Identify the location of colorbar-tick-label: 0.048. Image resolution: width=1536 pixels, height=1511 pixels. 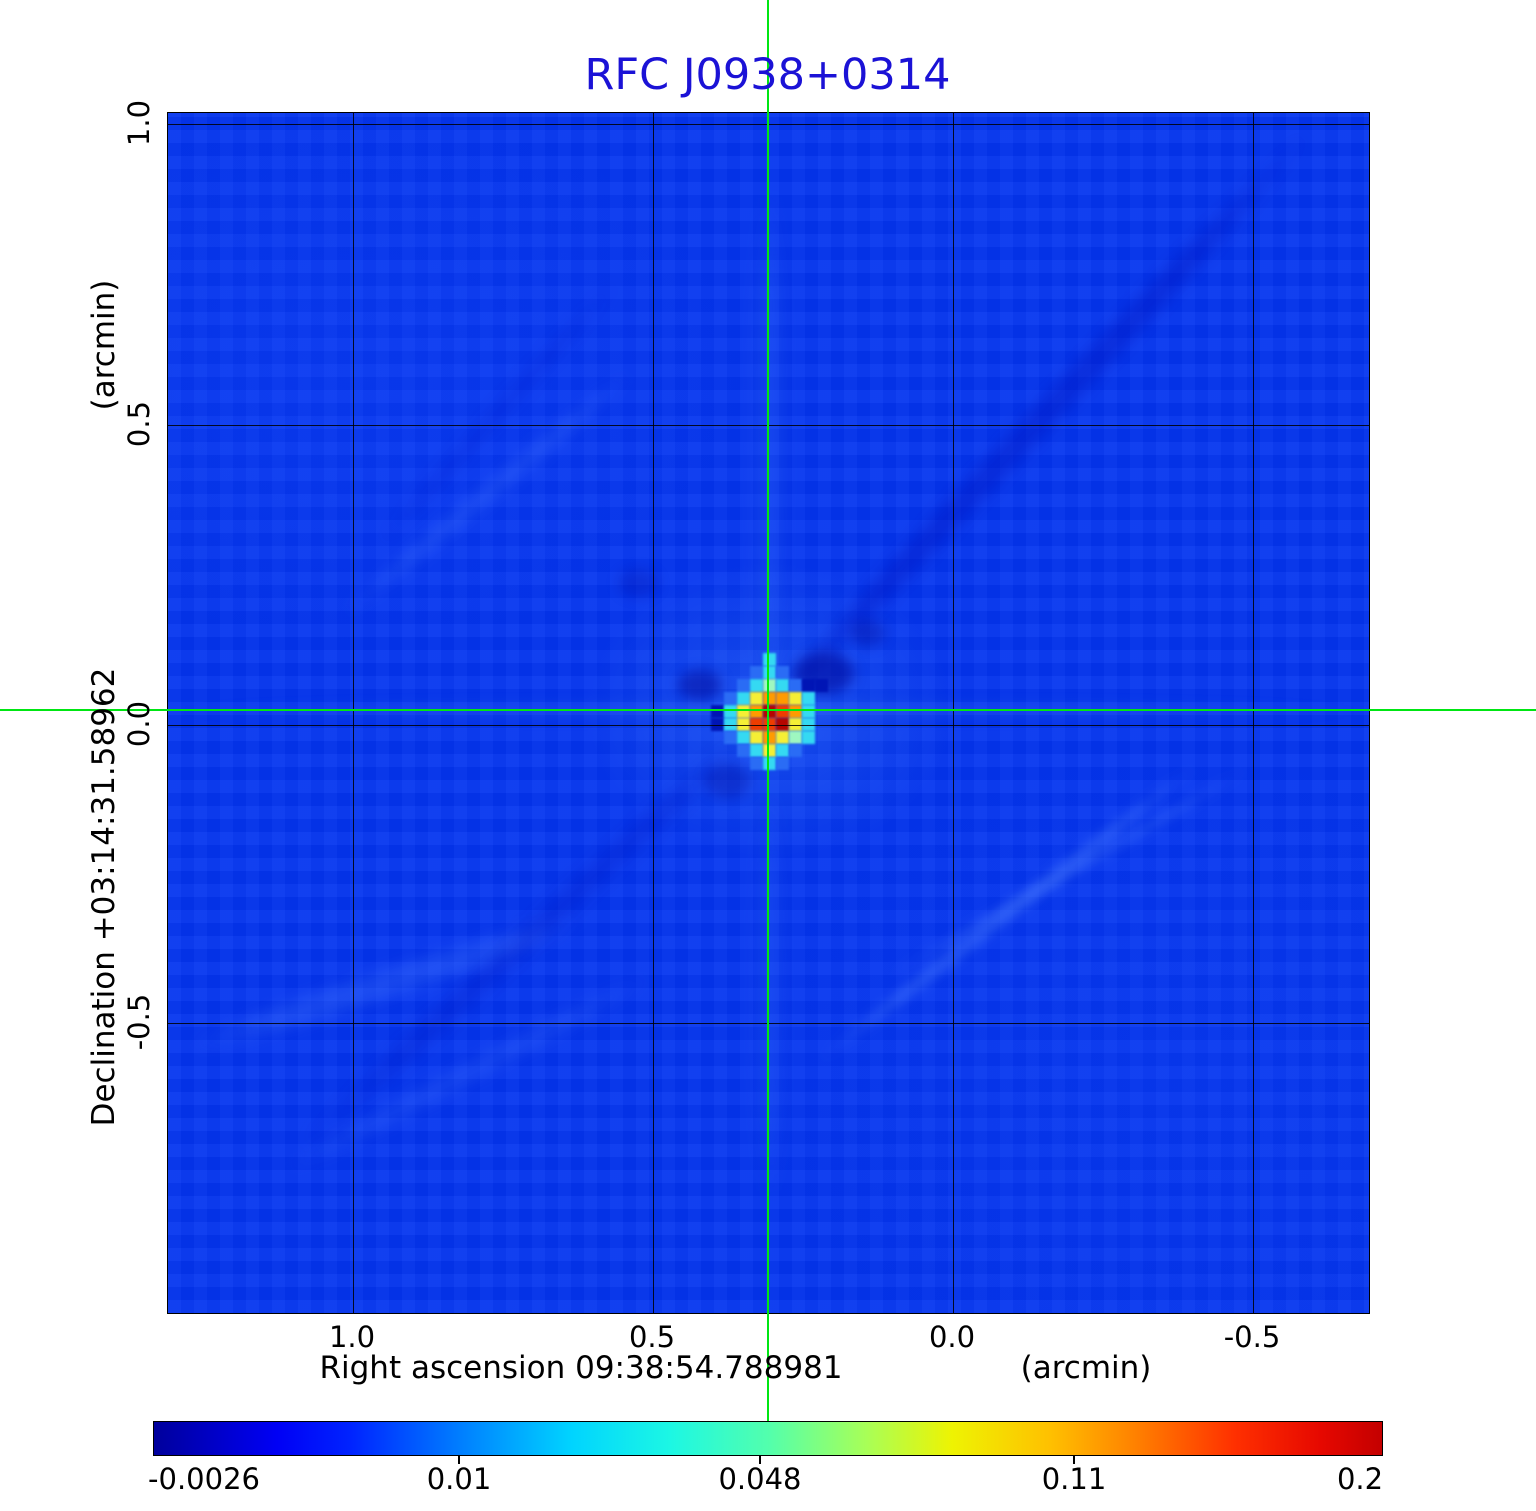
(760, 1479).